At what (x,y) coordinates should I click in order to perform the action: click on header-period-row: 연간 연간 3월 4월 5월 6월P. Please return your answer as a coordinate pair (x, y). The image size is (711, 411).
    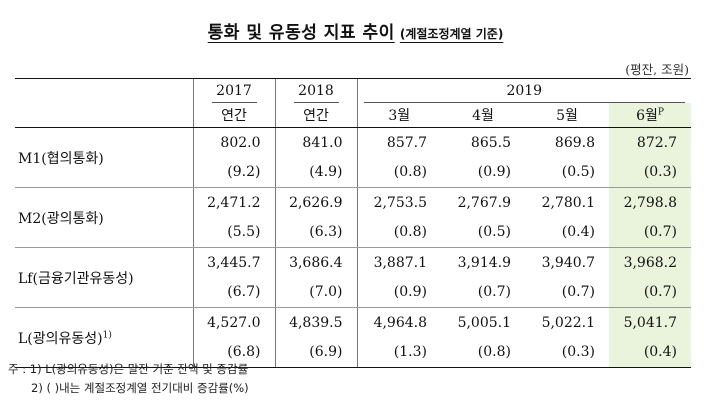
    Looking at the image, I should click on (353, 115).